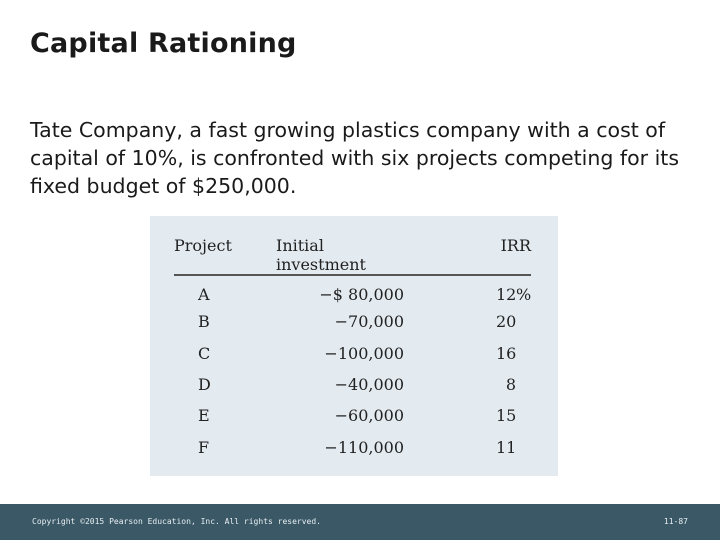 Image resolution: width=720 pixels, height=540 pixels. I want to click on irr-value: 12, so click(506, 294).